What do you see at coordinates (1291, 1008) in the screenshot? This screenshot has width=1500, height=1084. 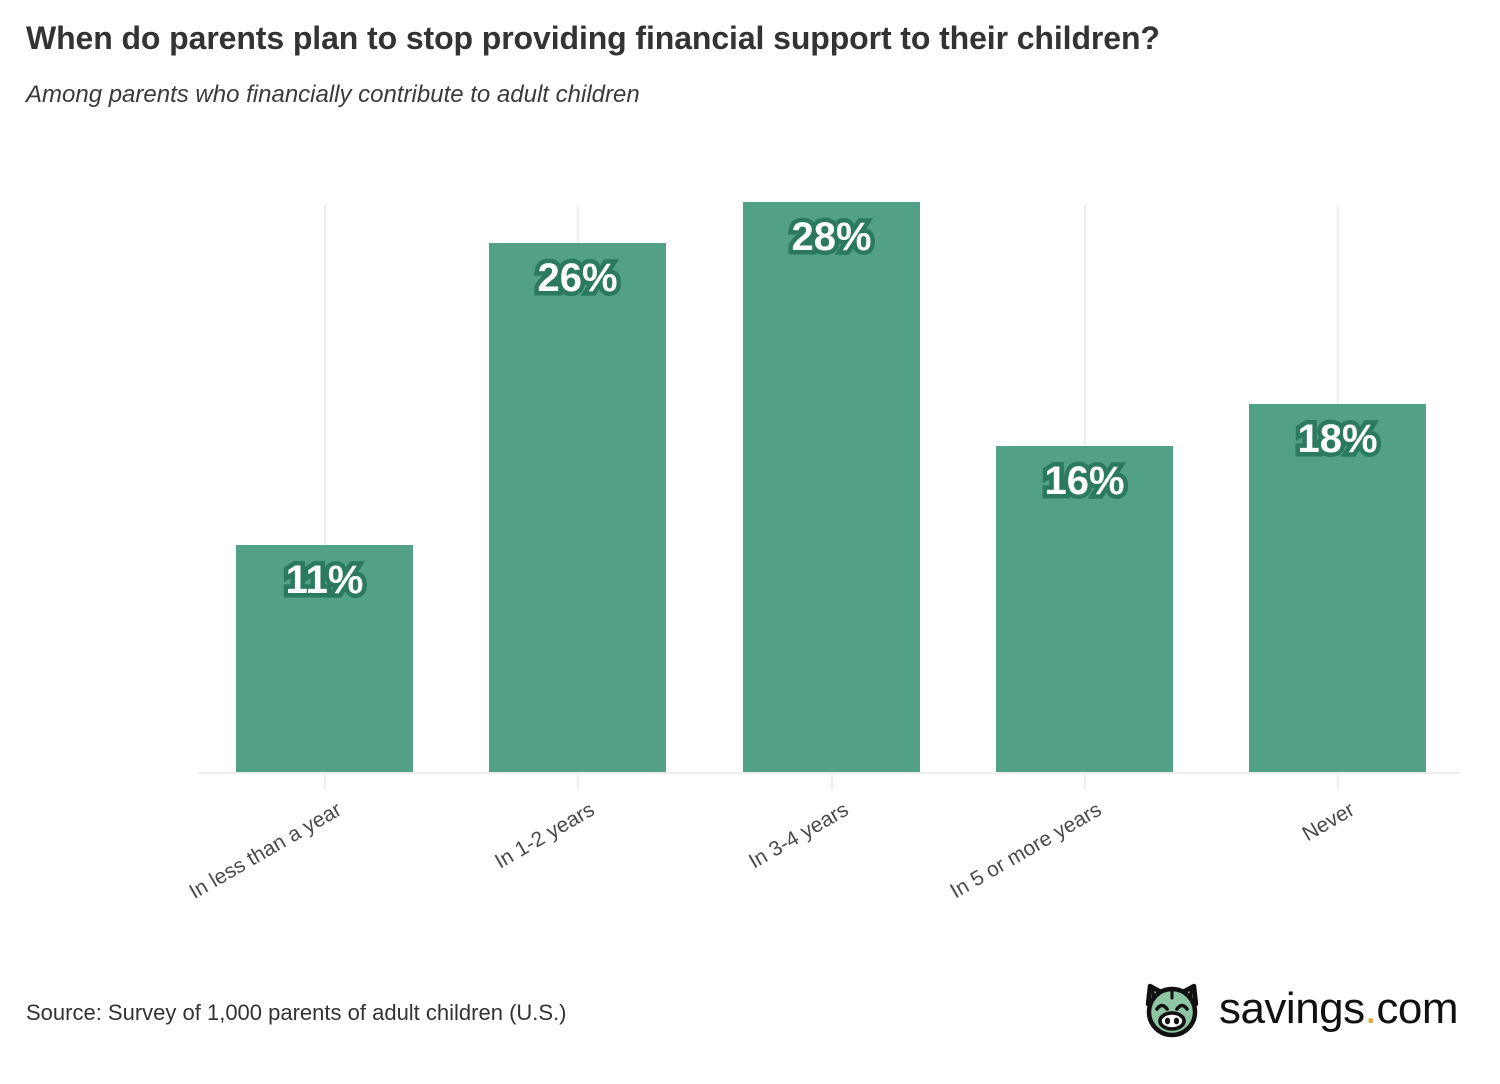 I see `logo-word-main: savings` at bounding box center [1291, 1008].